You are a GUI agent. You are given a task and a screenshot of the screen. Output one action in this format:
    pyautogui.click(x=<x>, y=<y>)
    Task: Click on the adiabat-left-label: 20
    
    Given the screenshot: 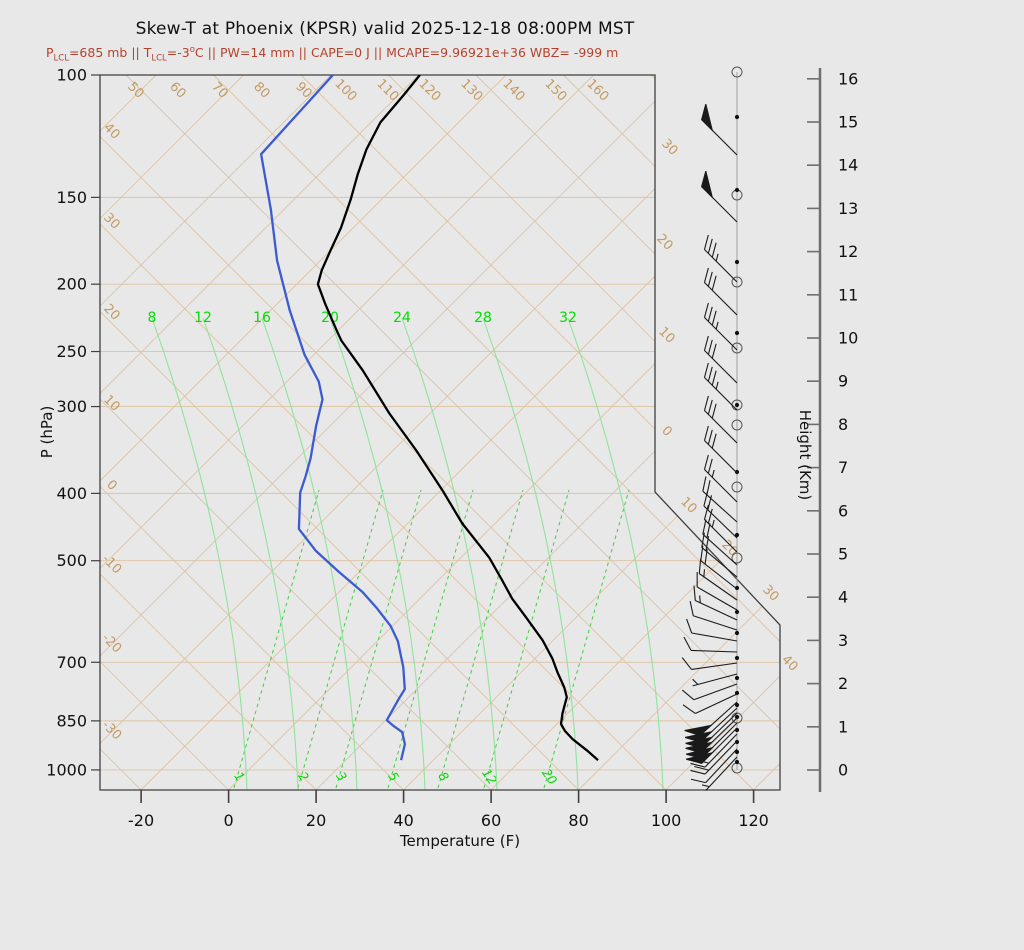 What is the action you would take?
    pyautogui.click(x=111, y=312)
    